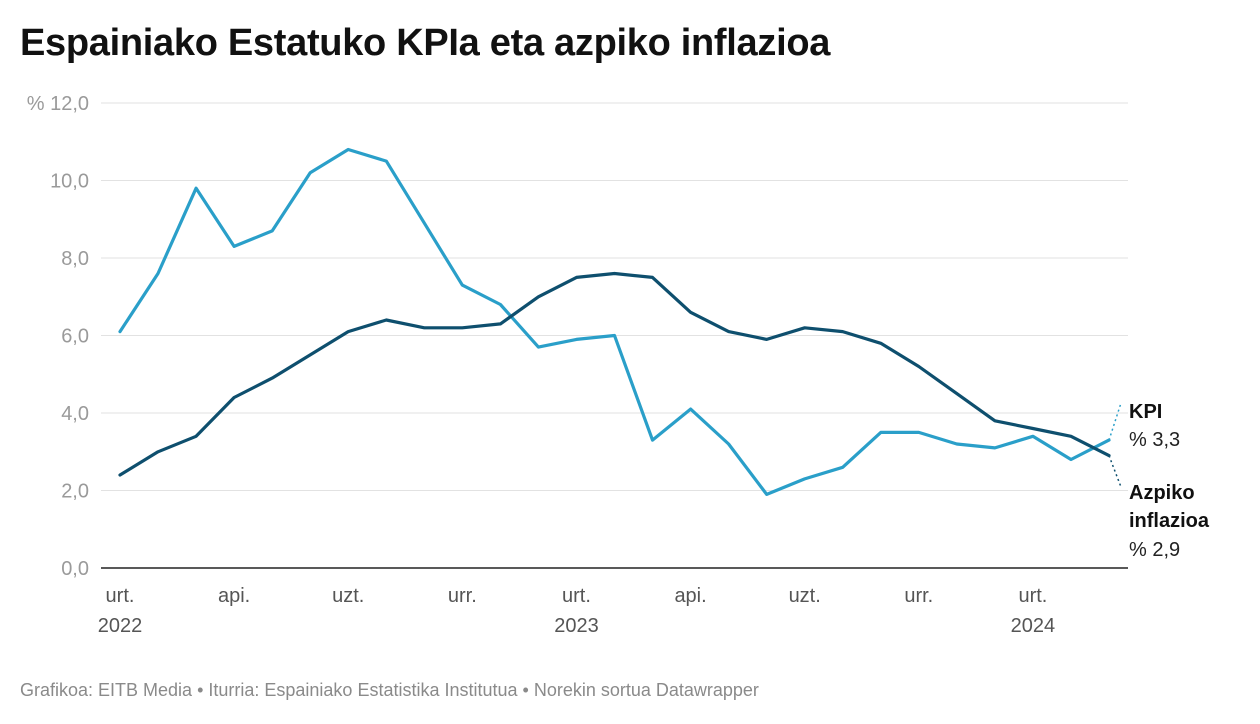 This screenshot has width=1260, height=724. I want to click on y-tick-label: % 12,0, so click(58, 104).